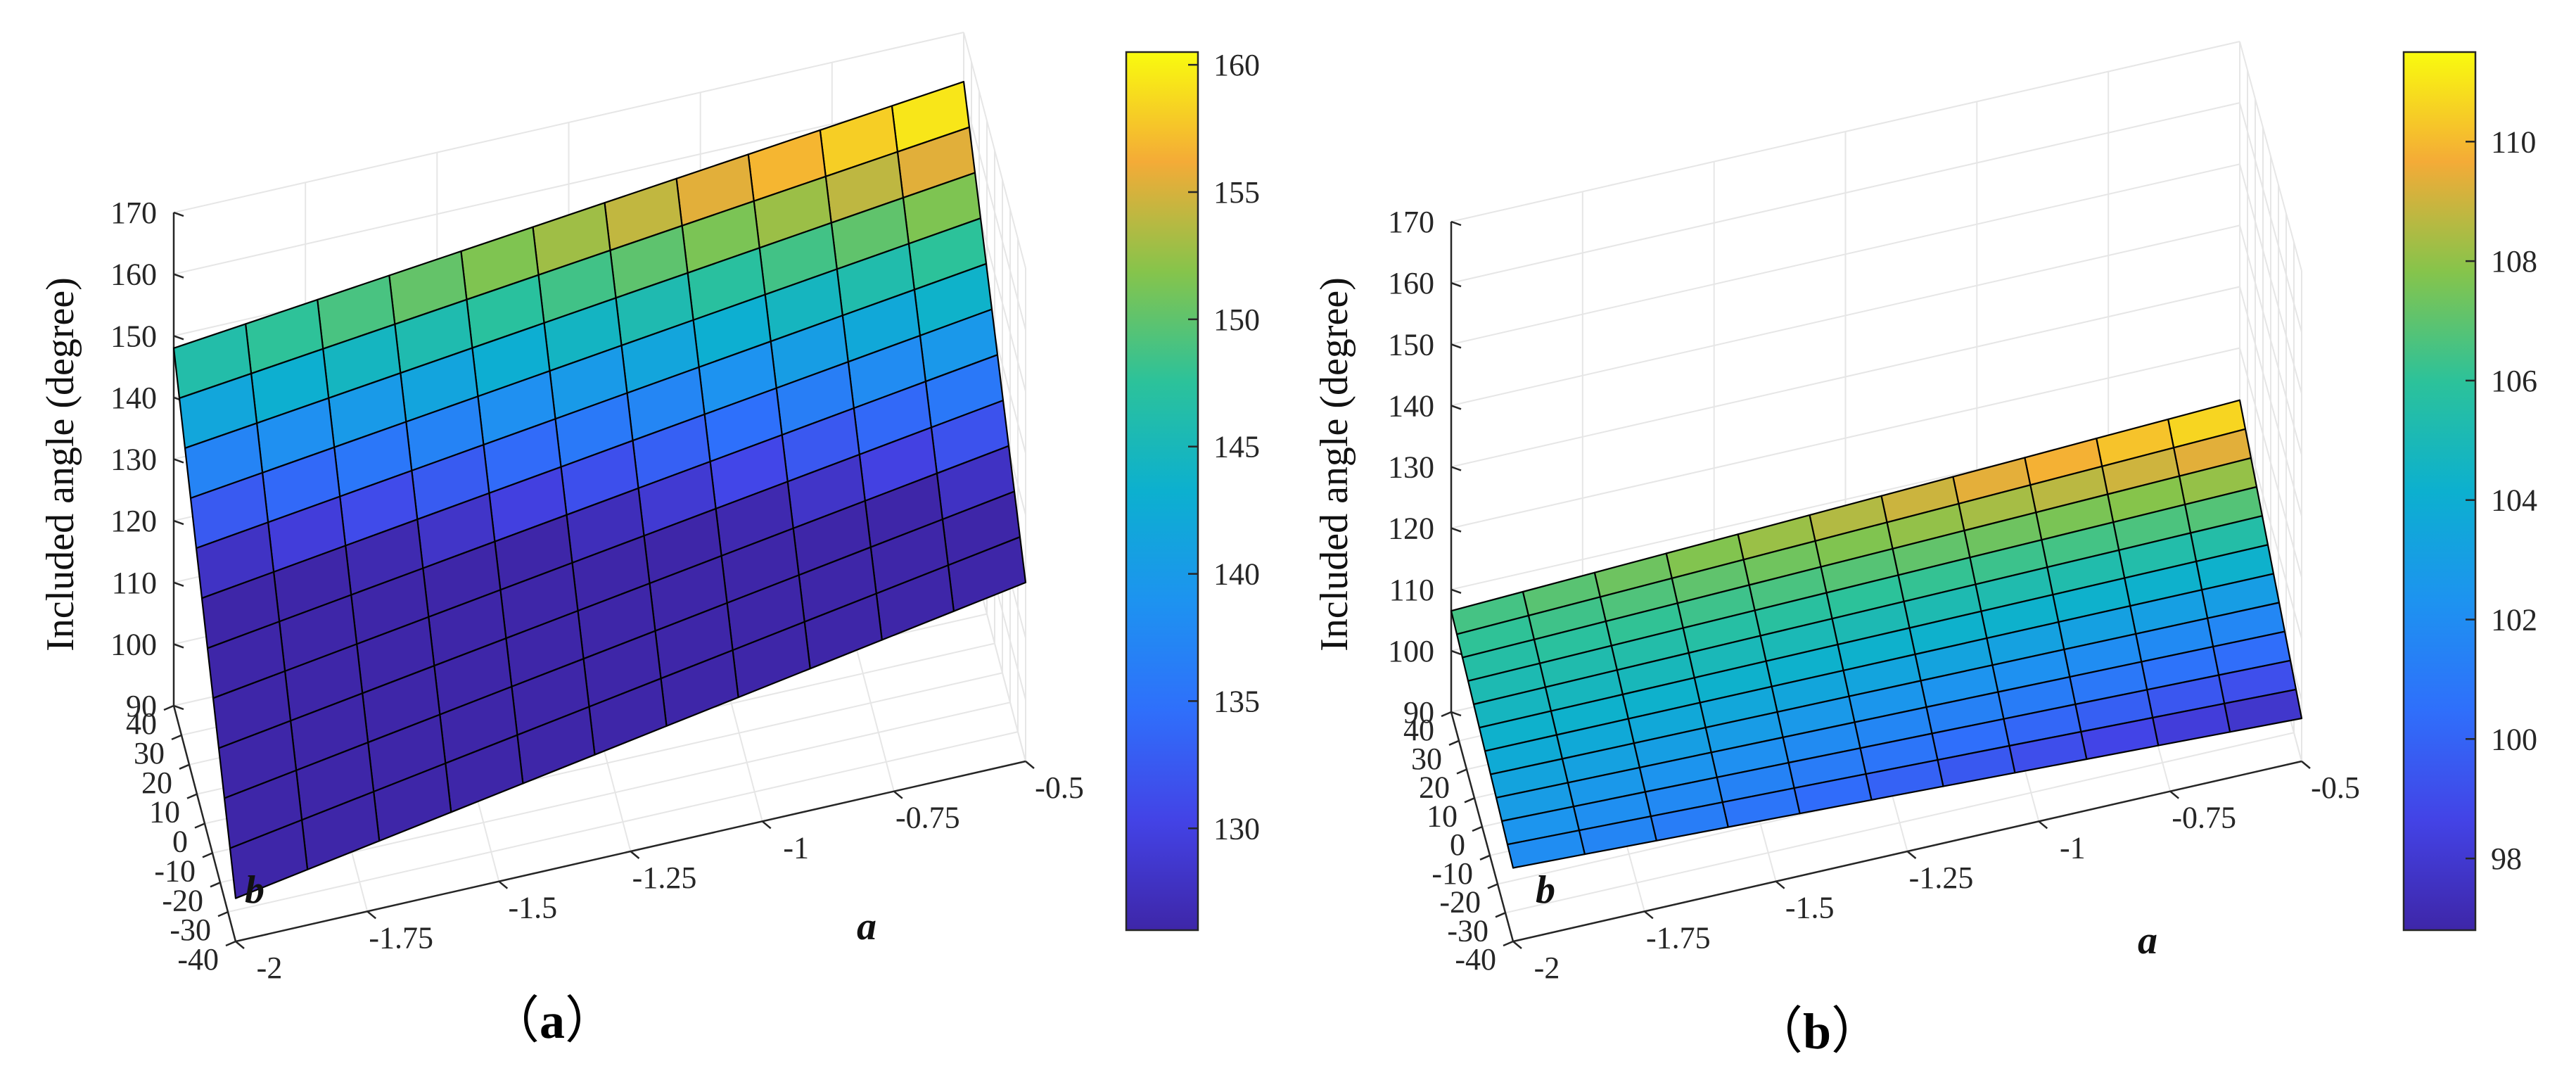 Image resolution: width=2576 pixels, height=1073 pixels. What do you see at coordinates (2147, 941) in the screenshot?
I see `x-axis-label-b: a` at bounding box center [2147, 941].